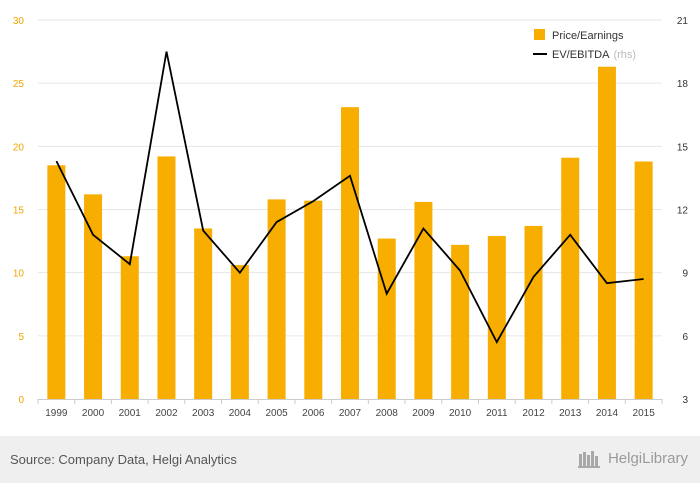  What do you see at coordinates (203, 313) in the screenshot?
I see `bar-2003` at bounding box center [203, 313].